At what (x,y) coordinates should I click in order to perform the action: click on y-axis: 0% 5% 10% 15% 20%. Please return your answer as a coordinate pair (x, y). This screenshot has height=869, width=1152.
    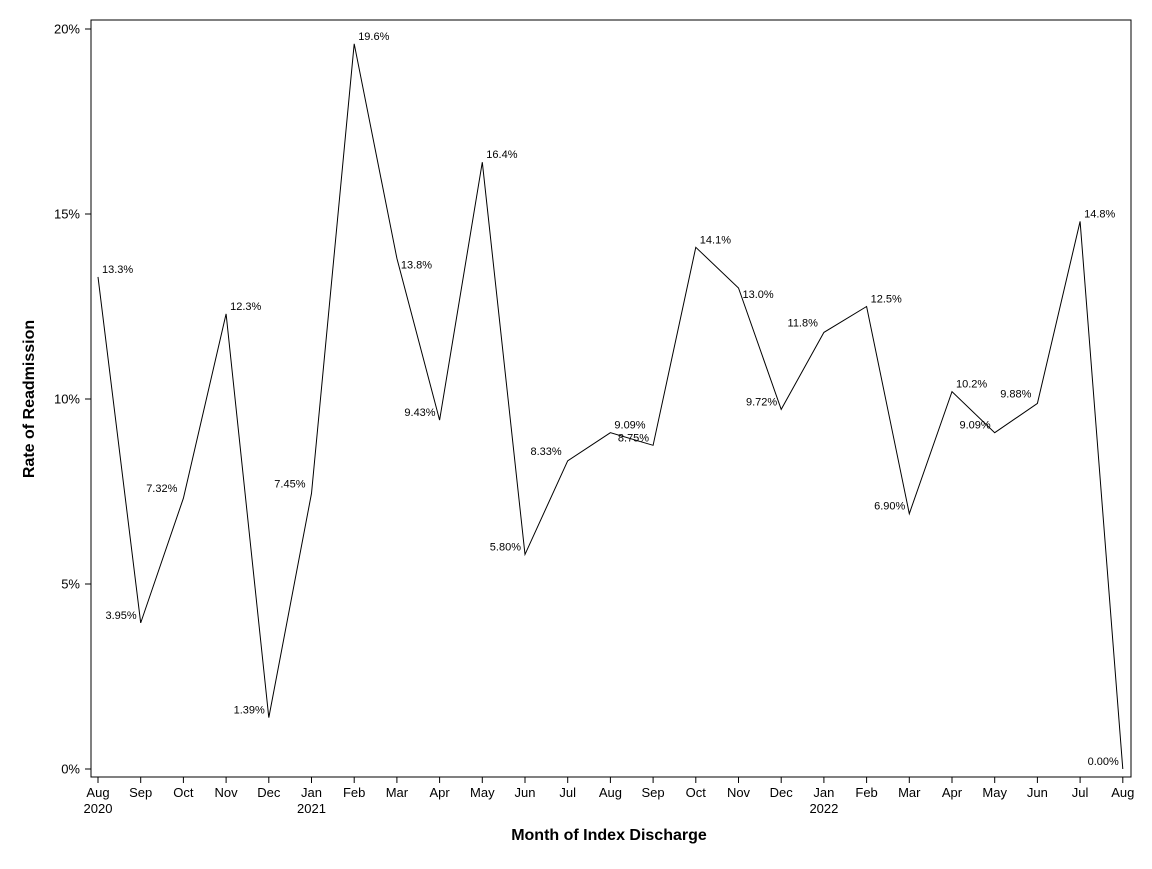
    Looking at the image, I should click on (72, 399).